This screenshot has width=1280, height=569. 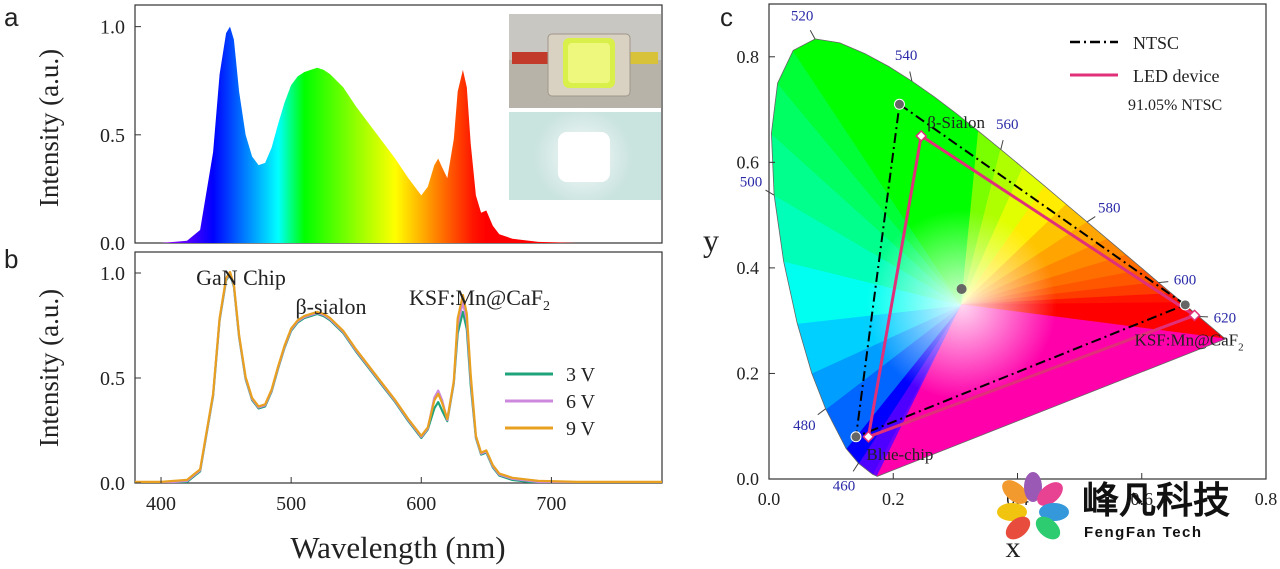 What do you see at coordinates (1266, 499) in the screenshot?
I see `x-tick-label: 0.8` at bounding box center [1266, 499].